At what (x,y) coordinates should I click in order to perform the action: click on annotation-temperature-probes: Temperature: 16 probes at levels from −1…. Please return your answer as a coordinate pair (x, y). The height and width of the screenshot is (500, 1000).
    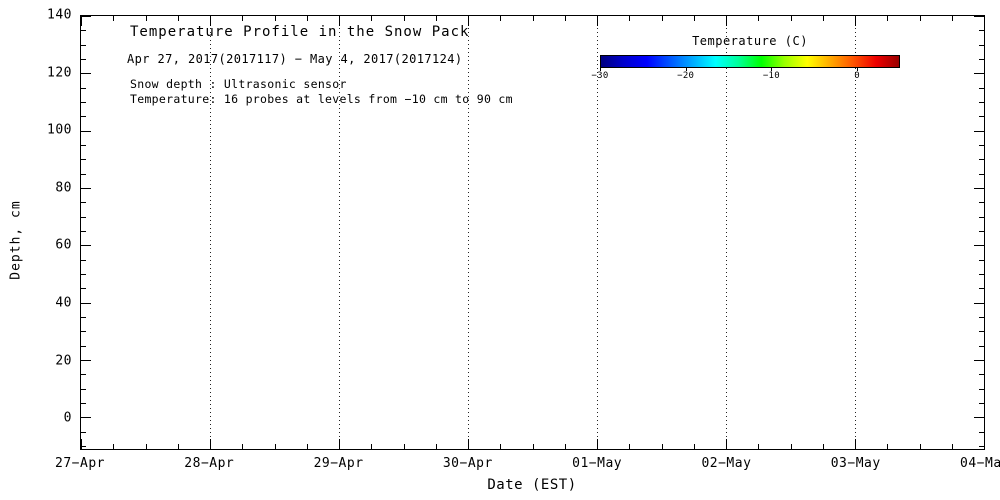
    Looking at the image, I should click on (321, 99).